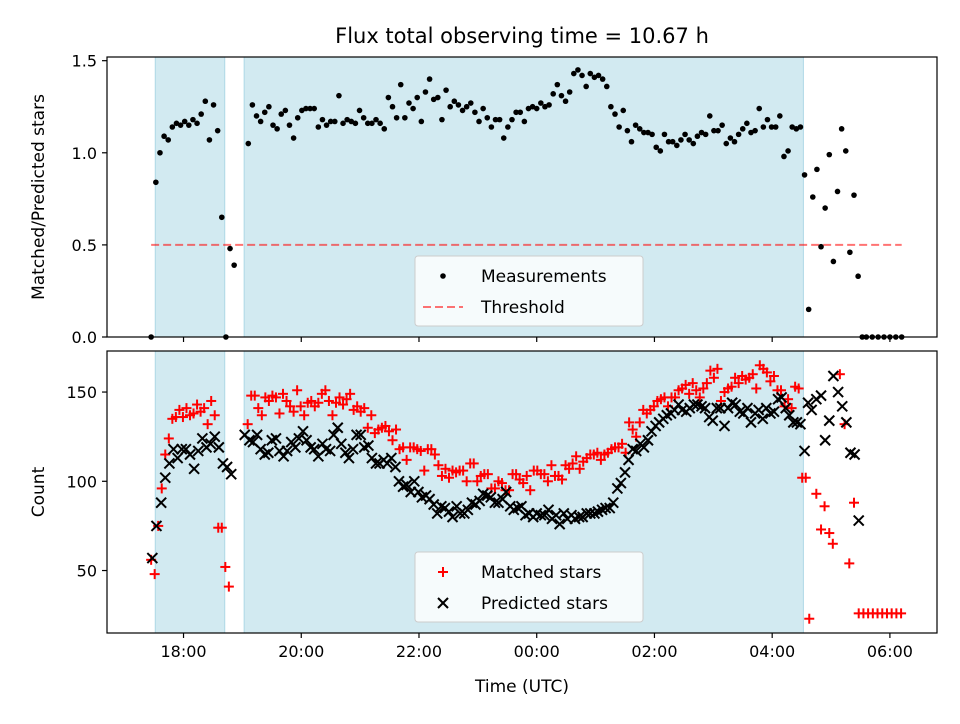  Describe the element at coordinates (537, 651) in the screenshot. I see `bottom-x-tick-label: 00:00` at that location.